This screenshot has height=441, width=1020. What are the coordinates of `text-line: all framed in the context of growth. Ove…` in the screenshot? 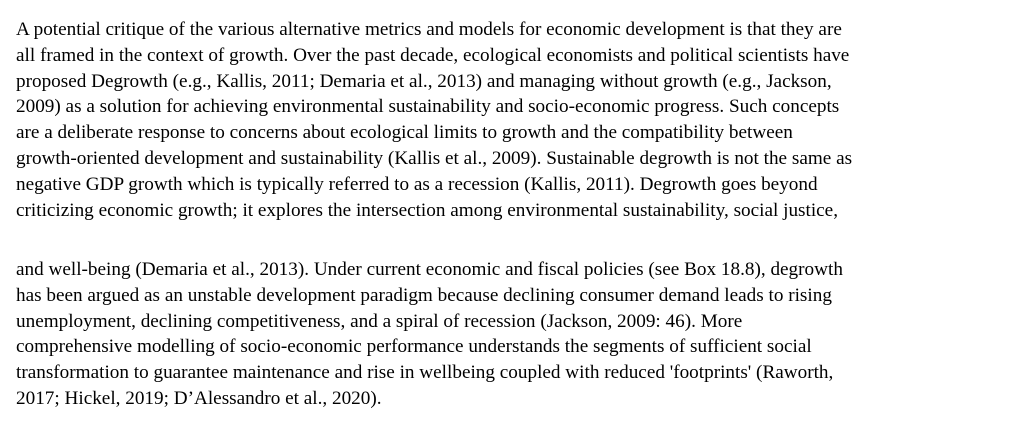 It's located at (433, 55).